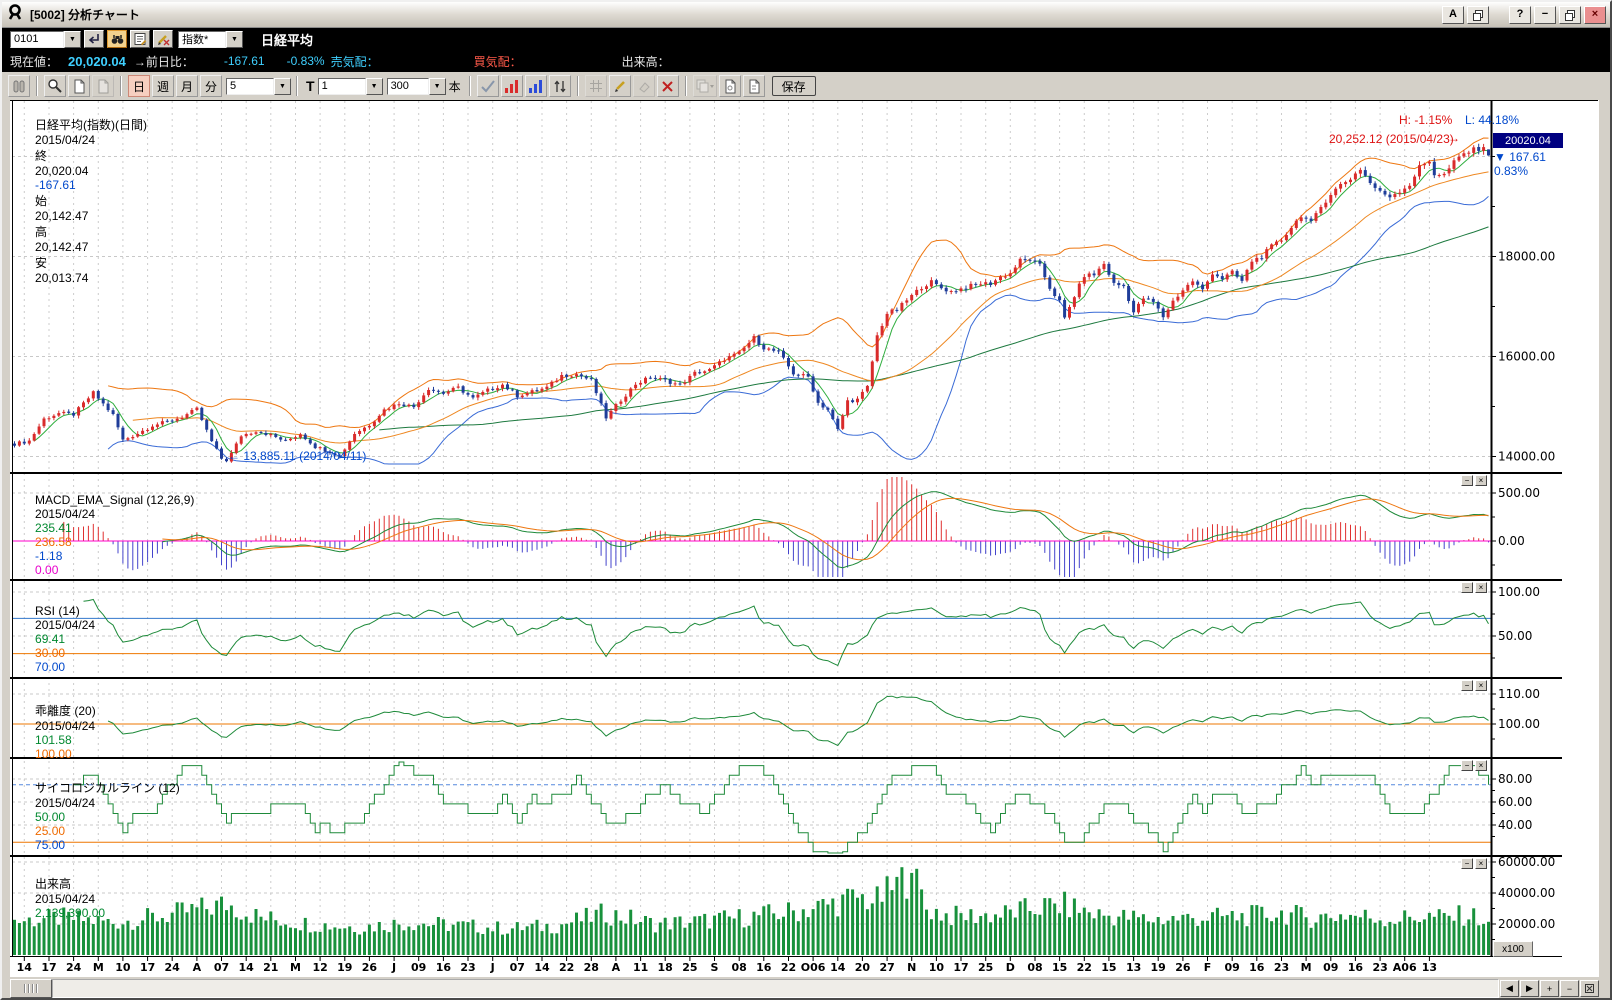 The image size is (1612, 1000). What do you see at coordinates (704, 86) in the screenshot?
I see `copy-style-button` at bounding box center [704, 86].